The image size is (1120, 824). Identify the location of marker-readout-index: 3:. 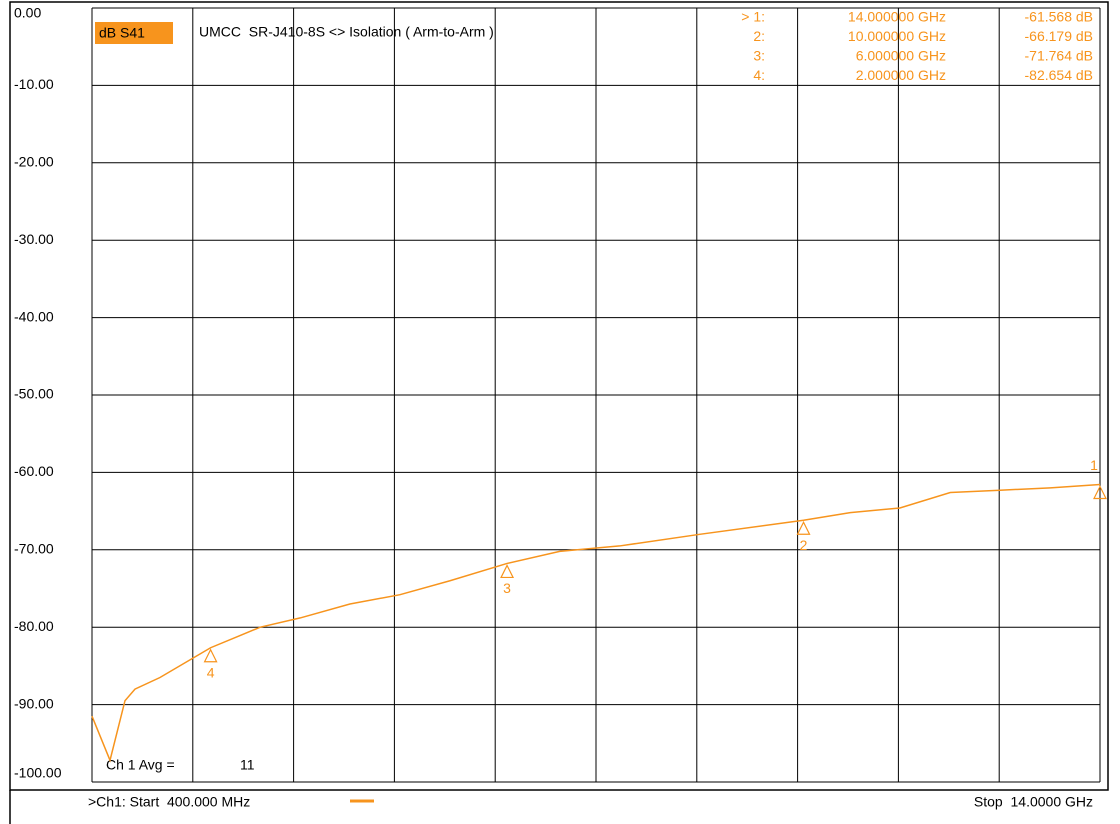
(759, 56).